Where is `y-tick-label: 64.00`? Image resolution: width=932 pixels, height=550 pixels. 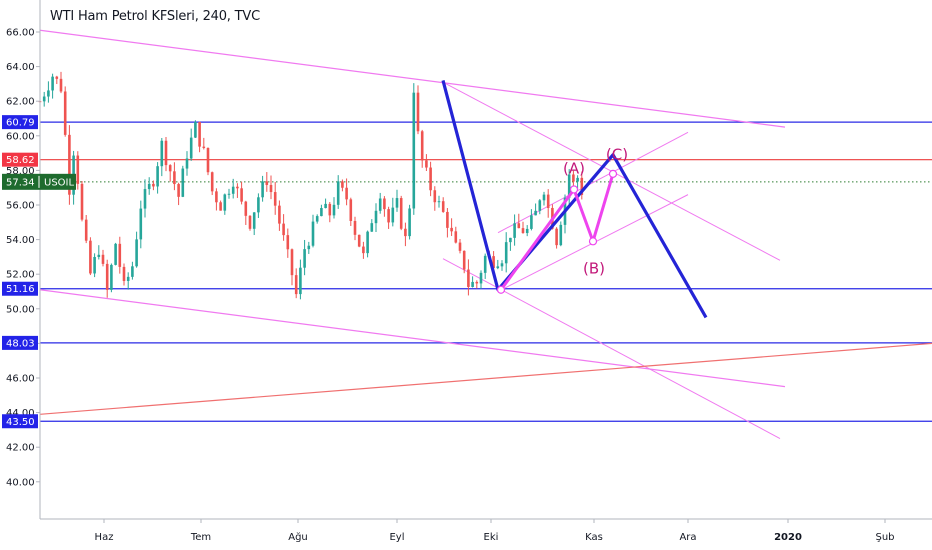
y-tick-label: 64.00 is located at coordinates (20, 67).